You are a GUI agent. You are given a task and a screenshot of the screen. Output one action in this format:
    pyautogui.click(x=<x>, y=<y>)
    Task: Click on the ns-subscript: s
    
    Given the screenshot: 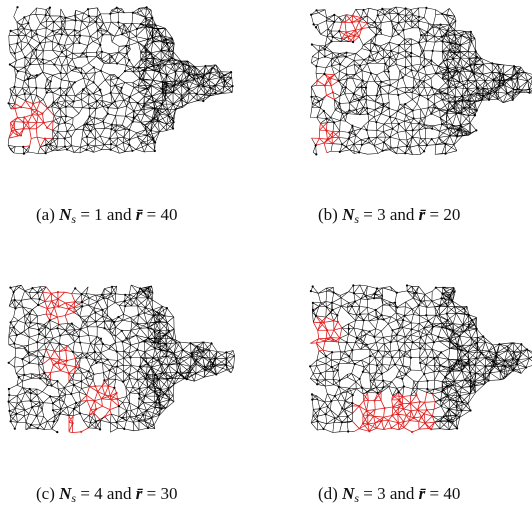 What is the action you would take?
    pyautogui.click(x=357, y=498)
    